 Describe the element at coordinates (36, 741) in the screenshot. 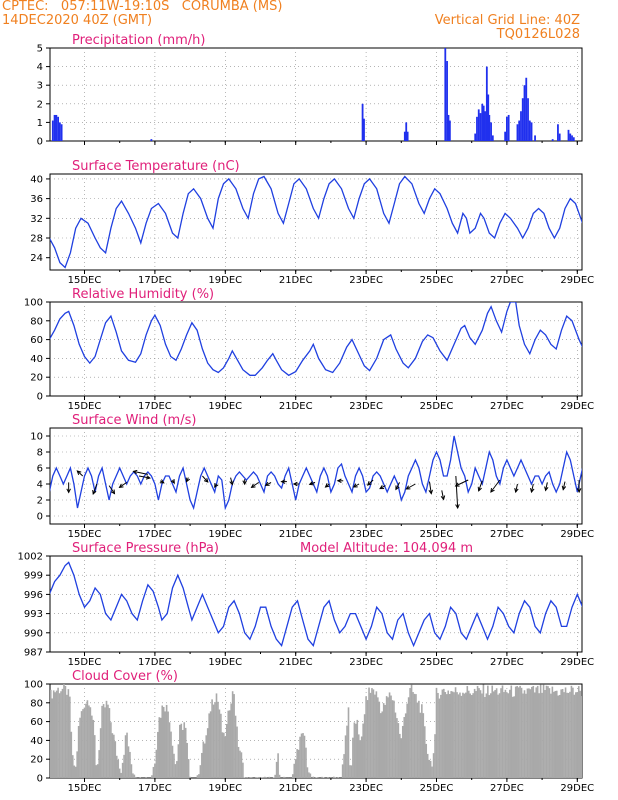

I see `y-tick-label: 40` at that location.